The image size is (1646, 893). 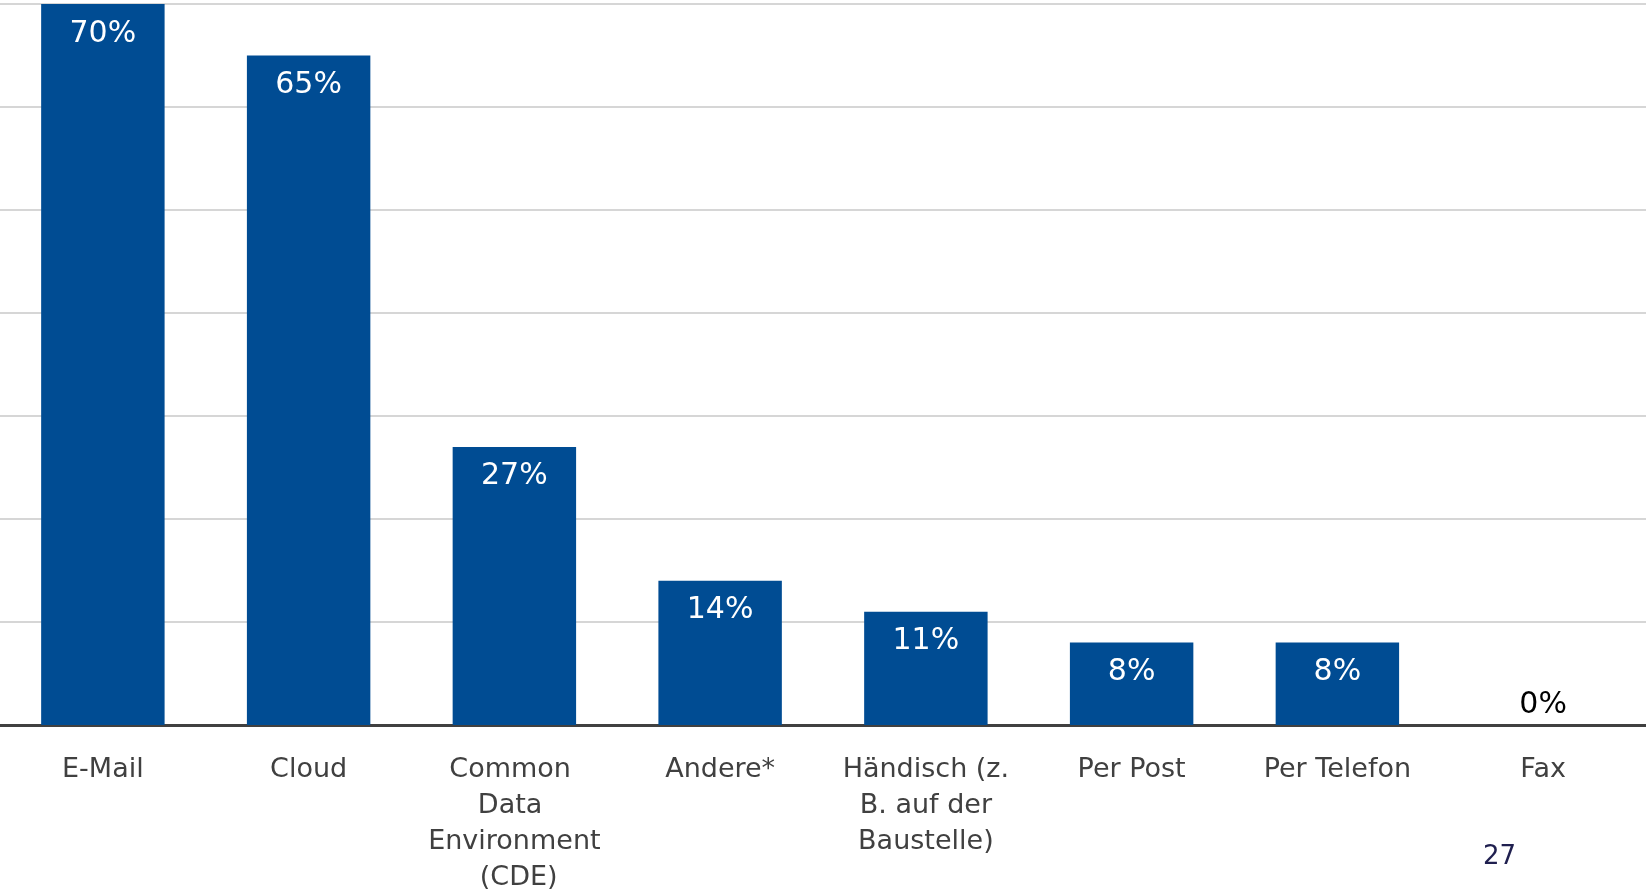 What do you see at coordinates (1499, 855) in the screenshot?
I see `text: 27` at bounding box center [1499, 855].